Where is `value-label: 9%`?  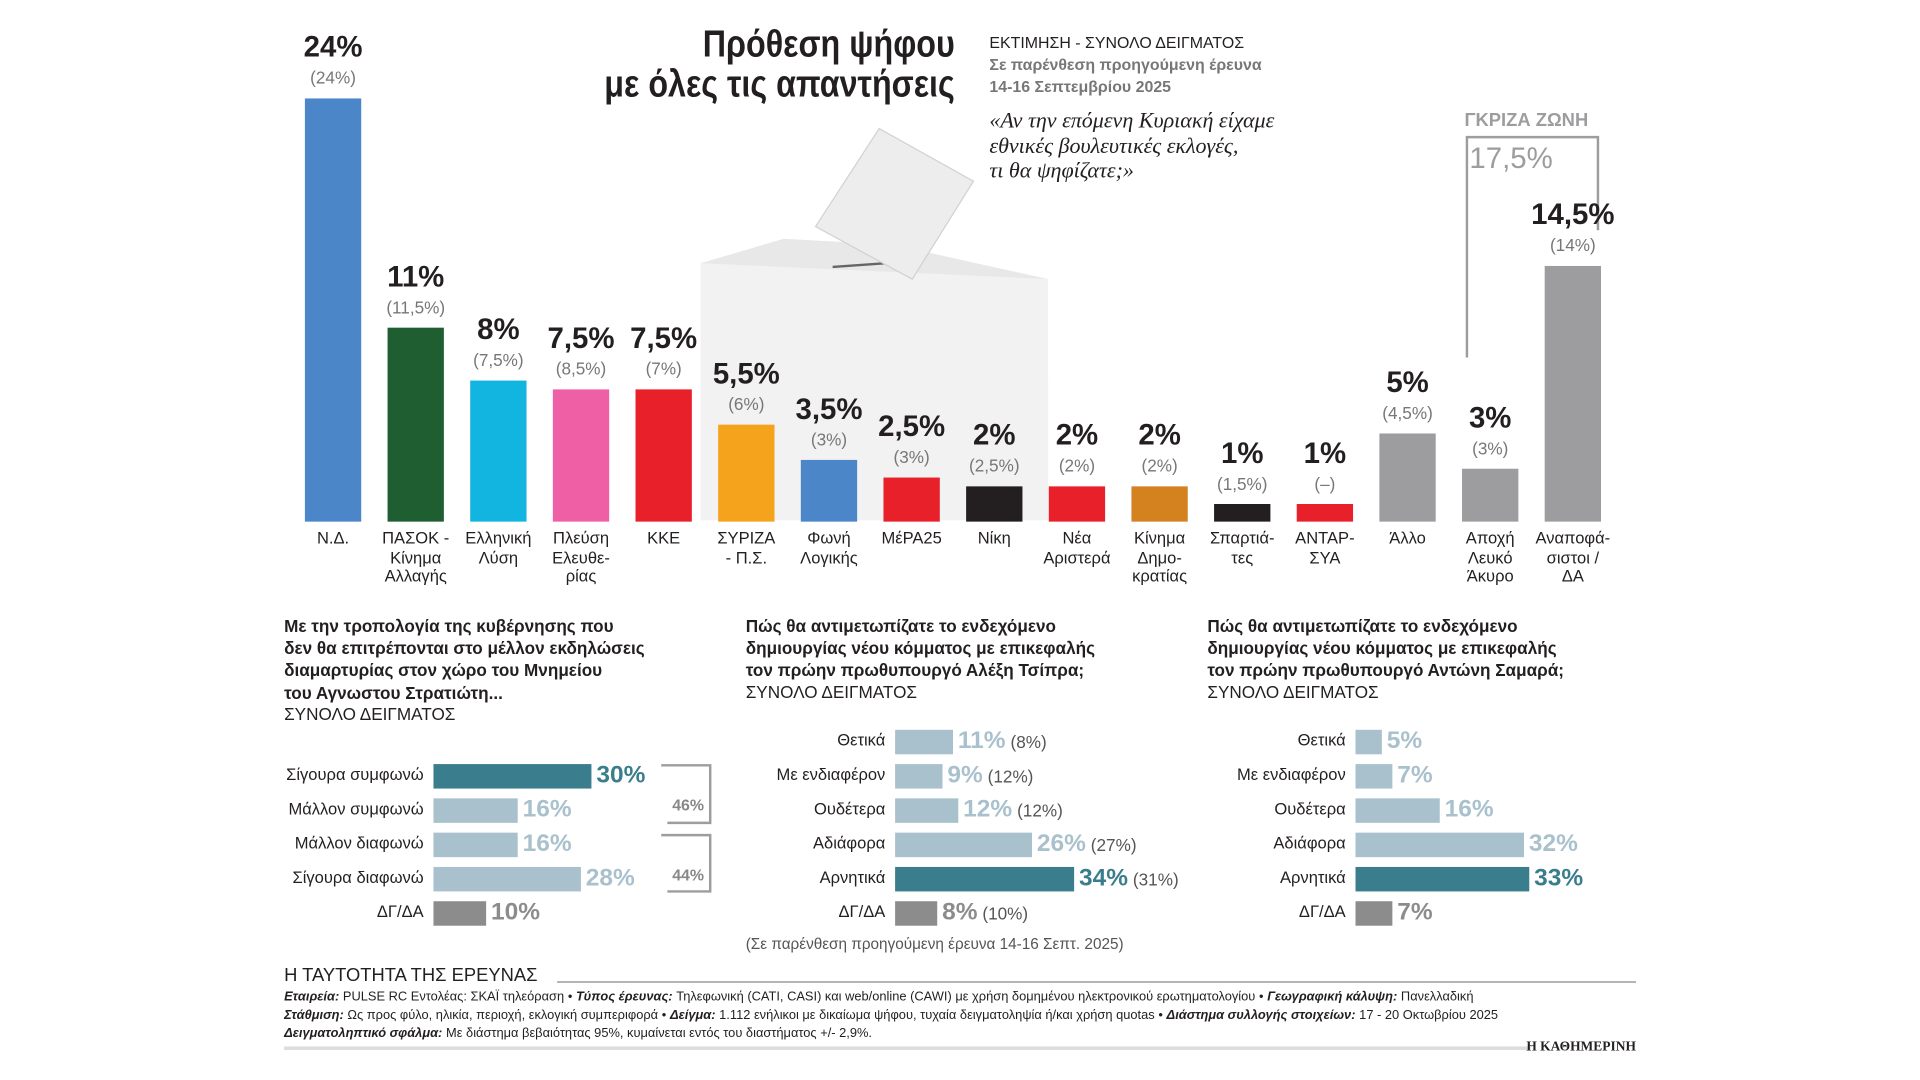 value-label: 9% is located at coordinates (965, 775).